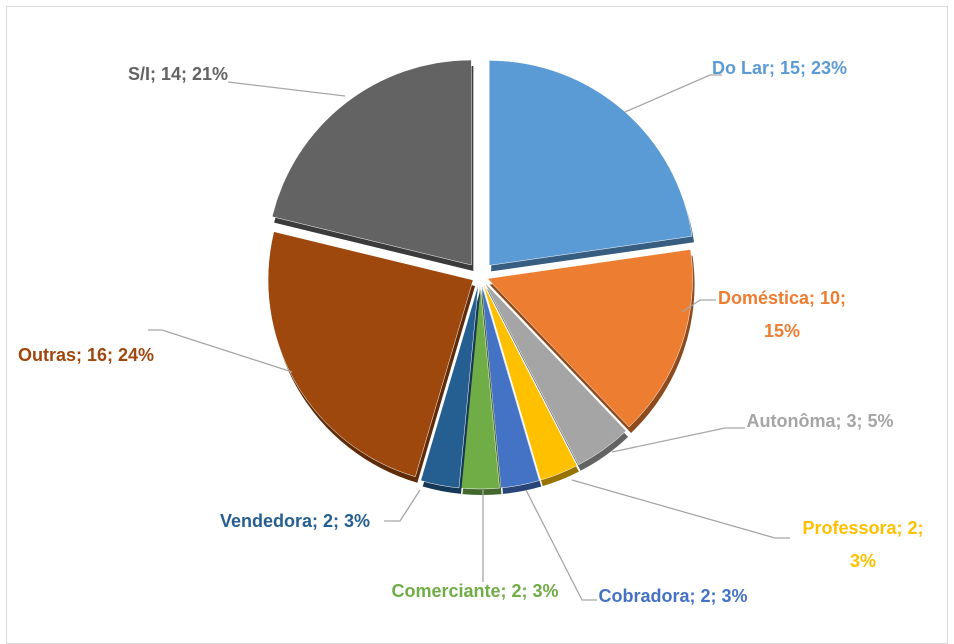 The width and height of the screenshot is (954, 644). I want to click on data-label: Comerciante; 2; 3%, so click(475, 591).